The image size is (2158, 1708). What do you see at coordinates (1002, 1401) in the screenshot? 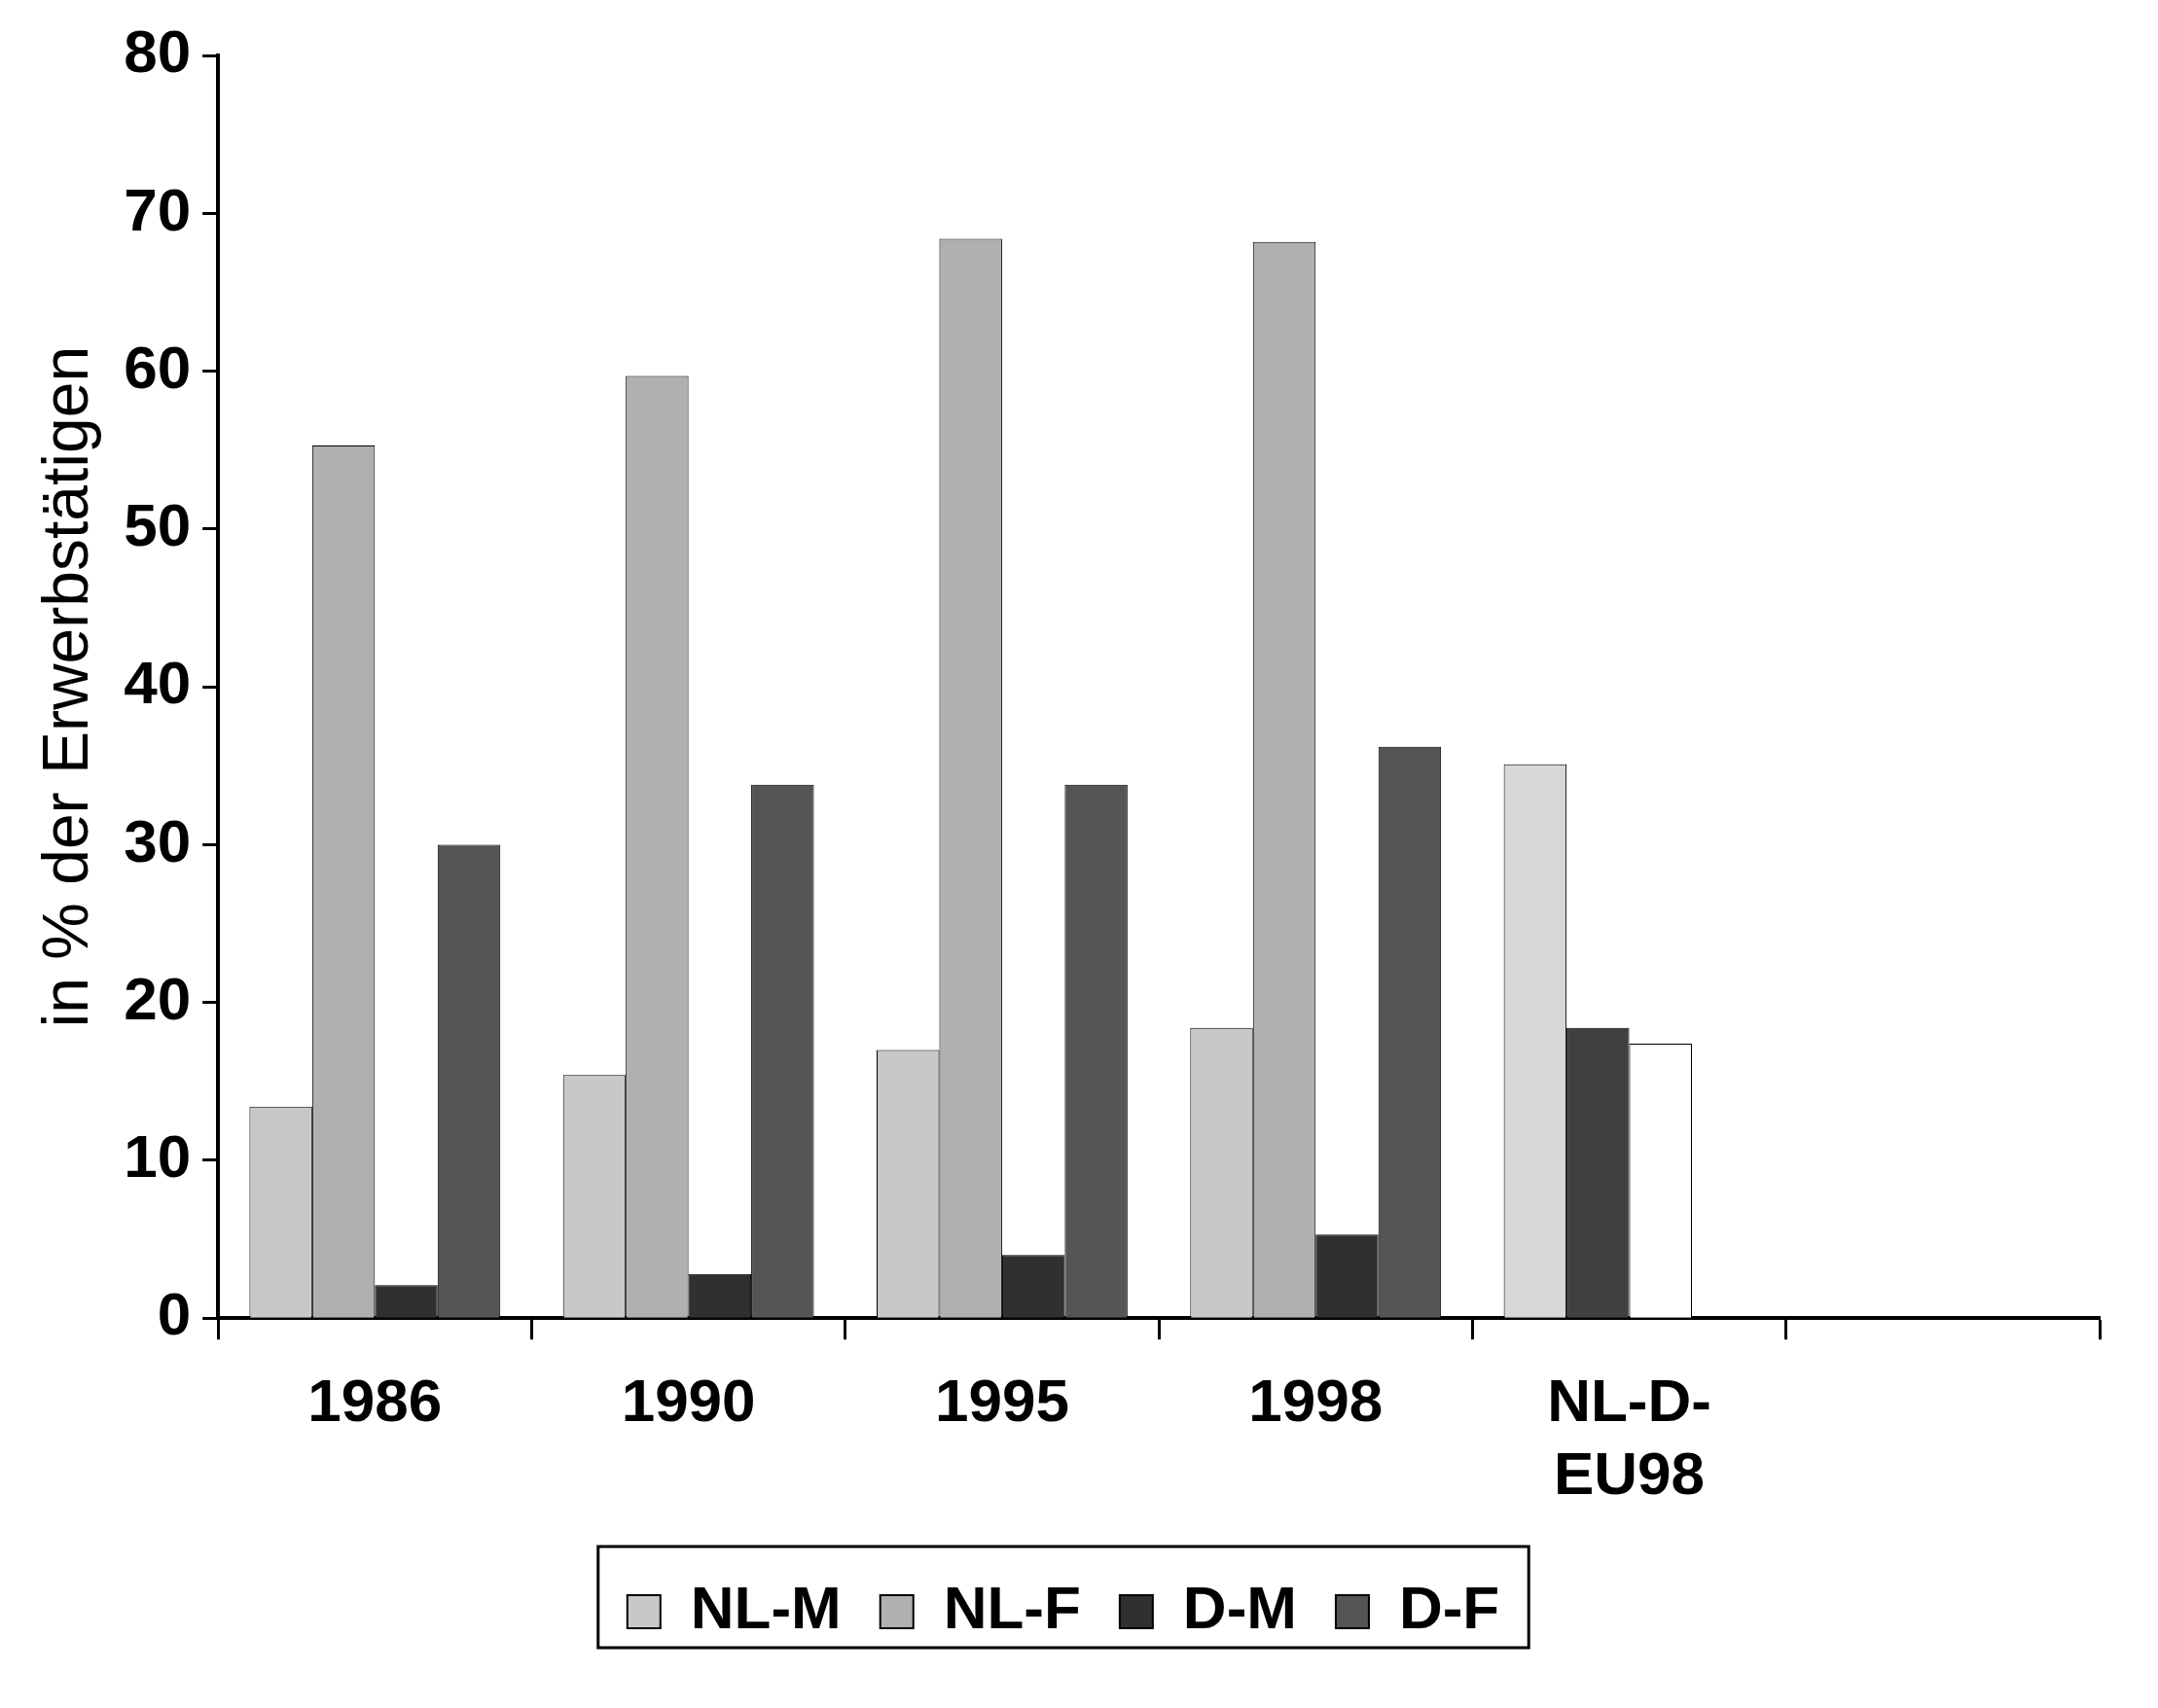
I see `x-tick-label: 1995` at bounding box center [1002, 1401].